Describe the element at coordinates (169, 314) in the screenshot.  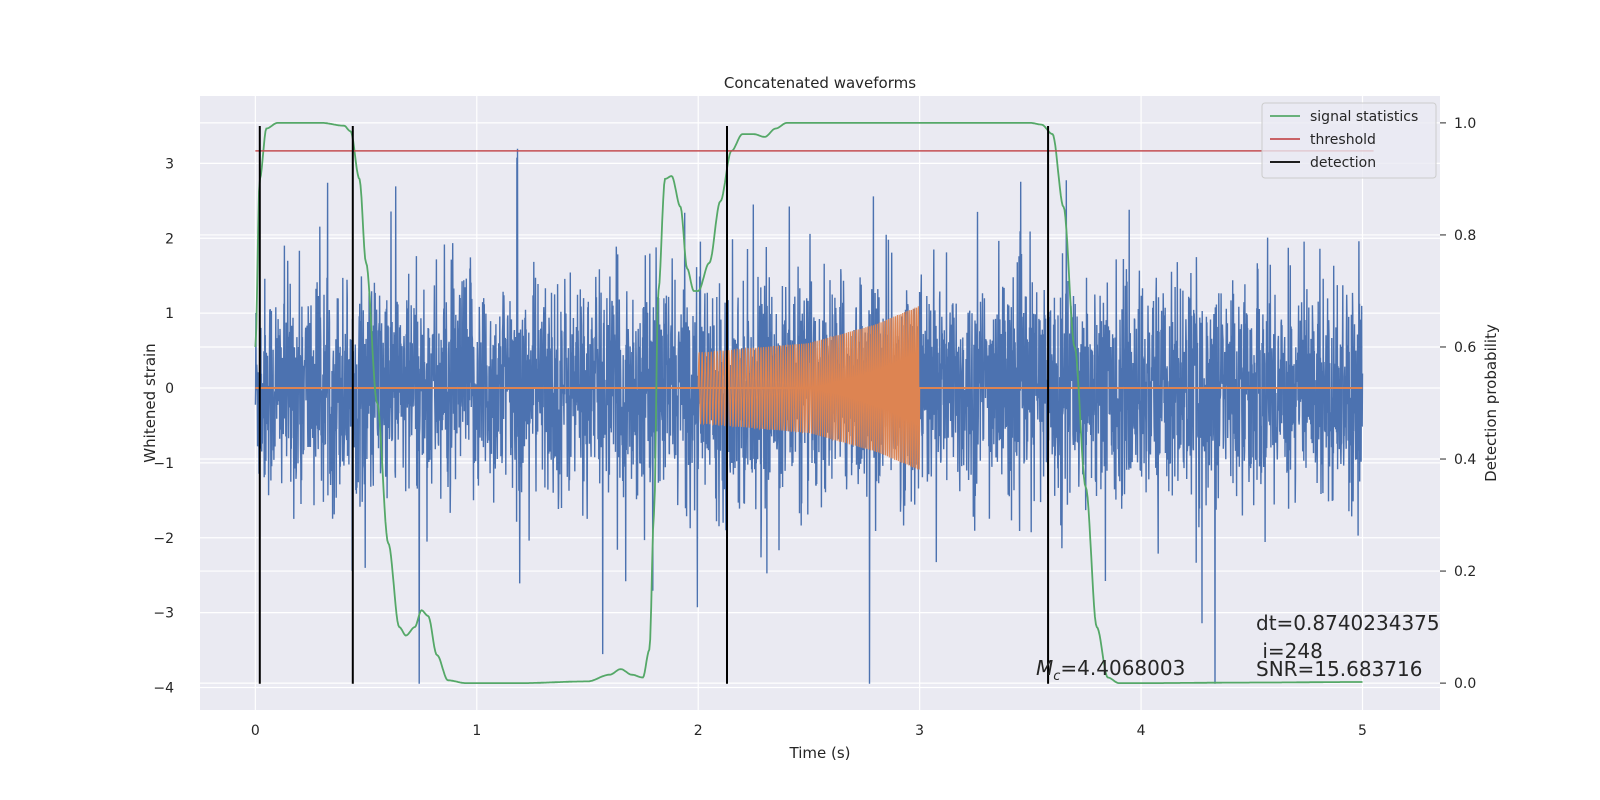
I see `y-tick-label: 1` at that location.